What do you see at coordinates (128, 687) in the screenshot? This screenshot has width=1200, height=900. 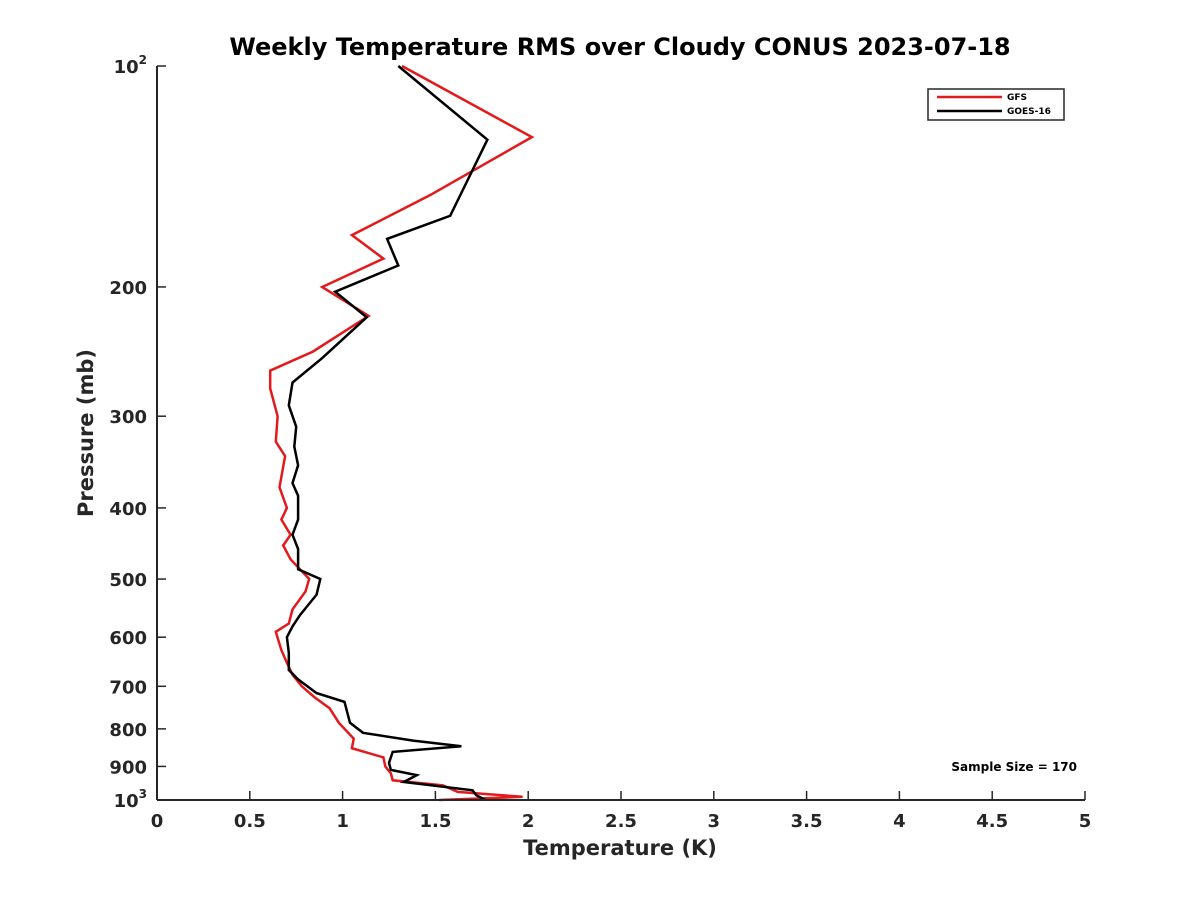 I see `y-tick-label: 700` at bounding box center [128, 687].